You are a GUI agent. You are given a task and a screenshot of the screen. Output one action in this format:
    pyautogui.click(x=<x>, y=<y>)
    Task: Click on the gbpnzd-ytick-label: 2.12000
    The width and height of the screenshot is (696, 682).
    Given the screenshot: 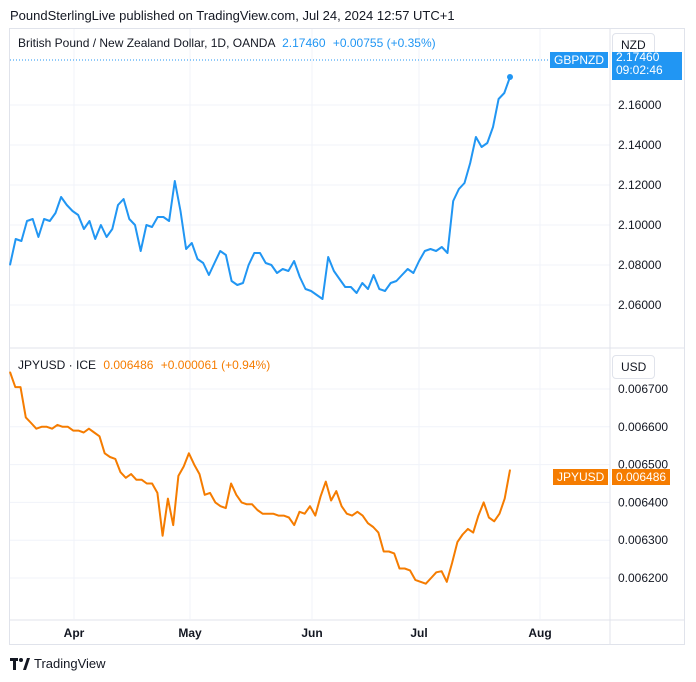 What is the action you would take?
    pyautogui.click(x=640, y=185)
    